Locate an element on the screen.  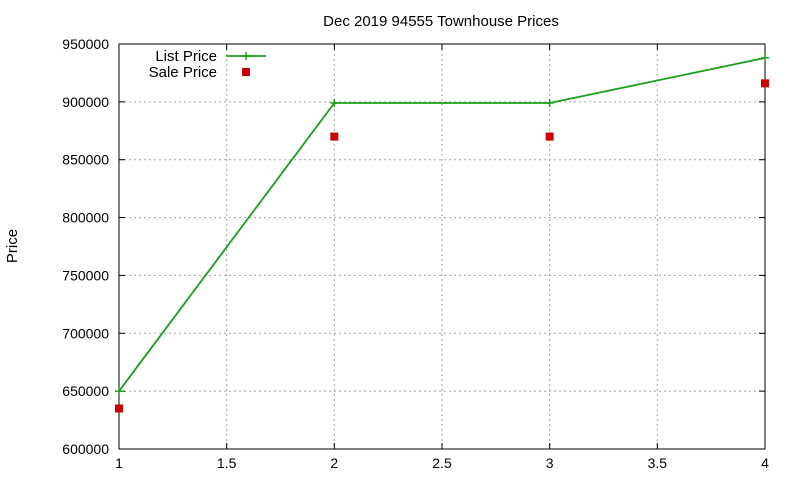
y-tick-label: 650000 is located at coordinates (85, 391).